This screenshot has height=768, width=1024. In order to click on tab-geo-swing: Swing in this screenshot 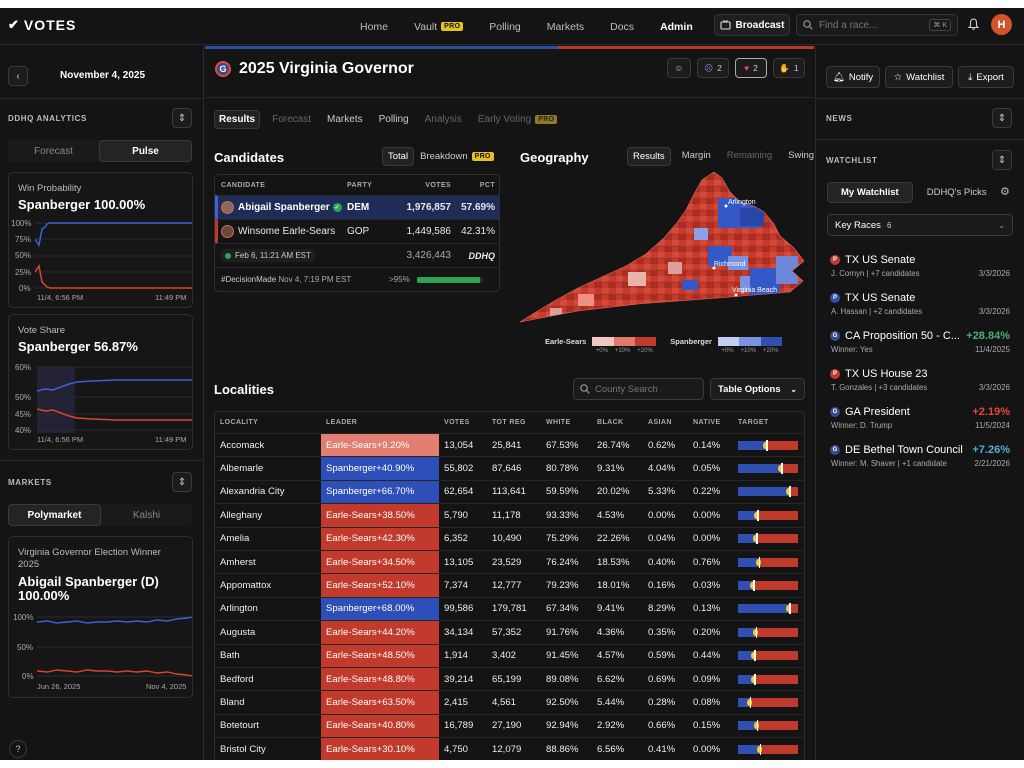, I will do `click(801, 155)`.